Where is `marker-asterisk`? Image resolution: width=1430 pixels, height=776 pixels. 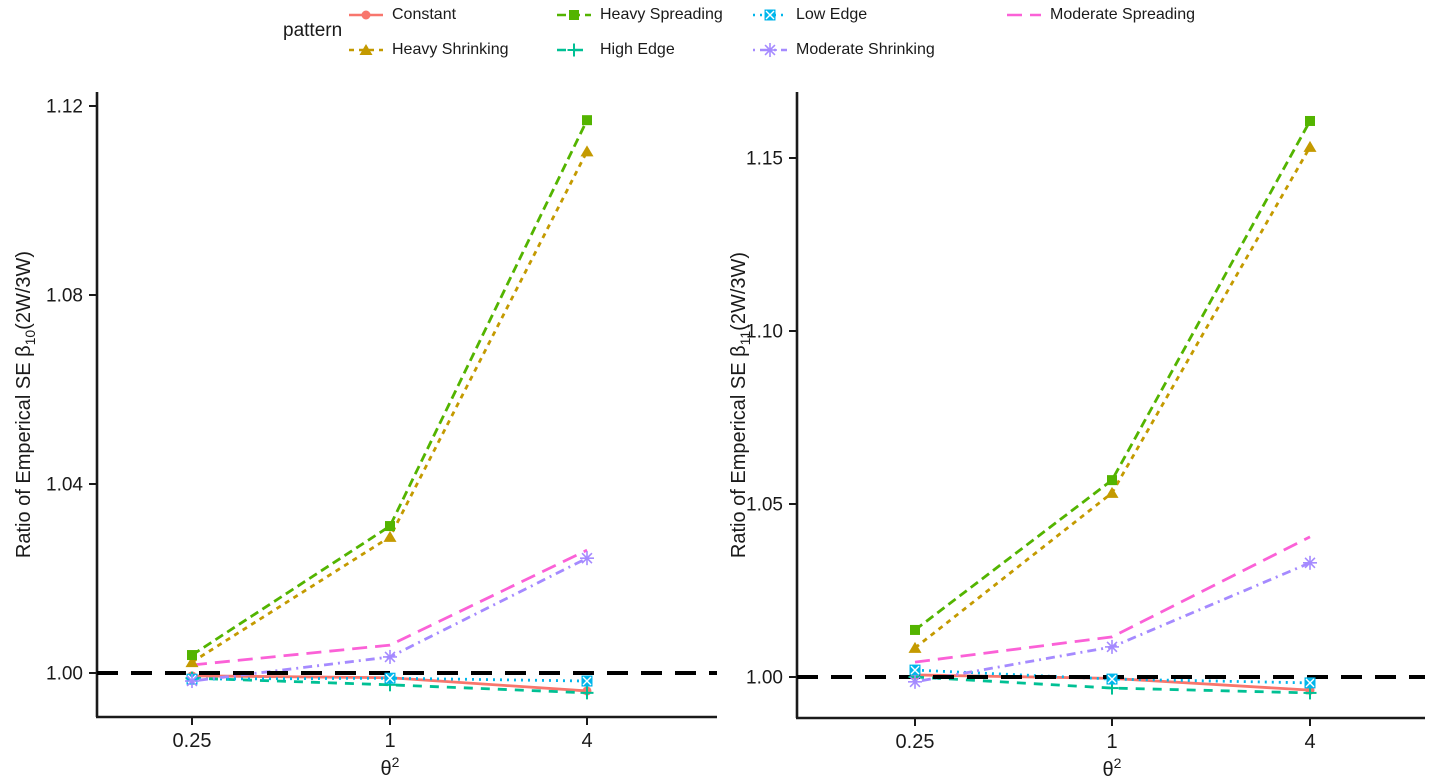 marker-asterisk is located at coordinates (770, 50).